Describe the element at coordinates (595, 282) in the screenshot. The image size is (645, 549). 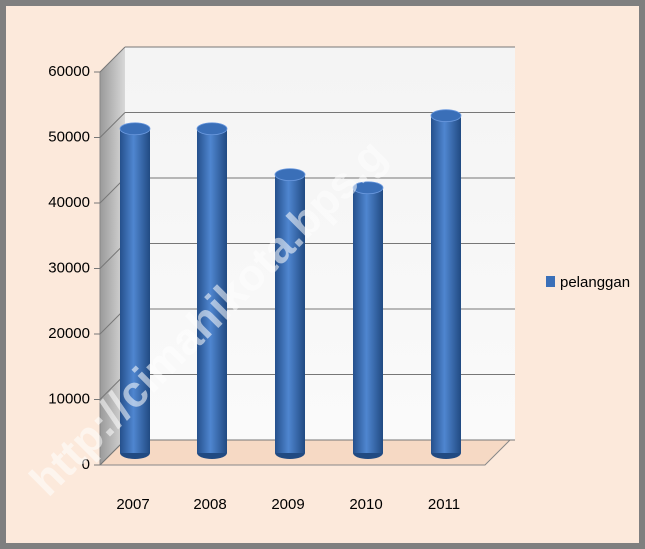
I see `legend-label: pelanggan` at that location.